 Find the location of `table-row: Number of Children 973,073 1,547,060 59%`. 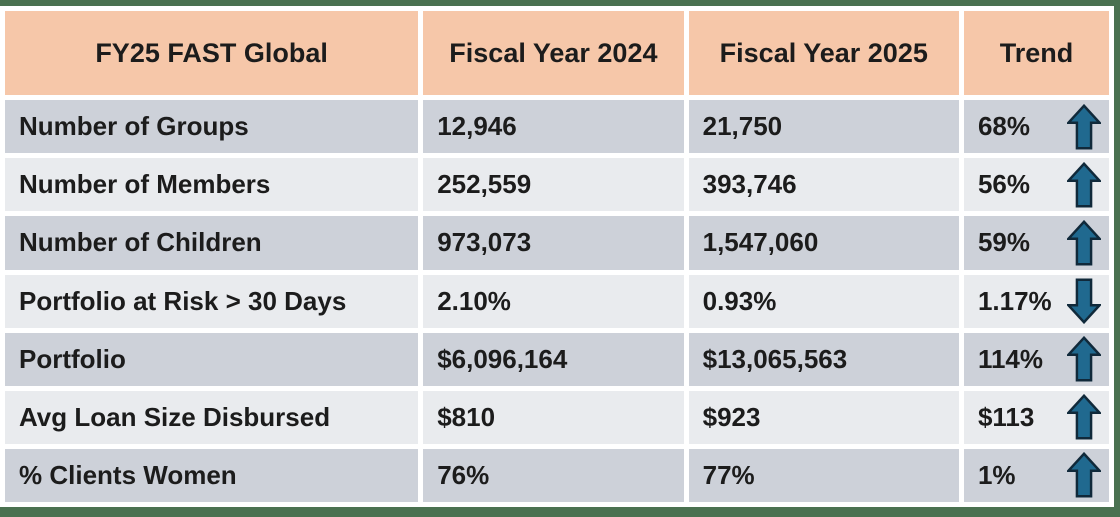

table-row: Number of Children 973,073 1,547,060 59% is located at coordinates (557, 243).